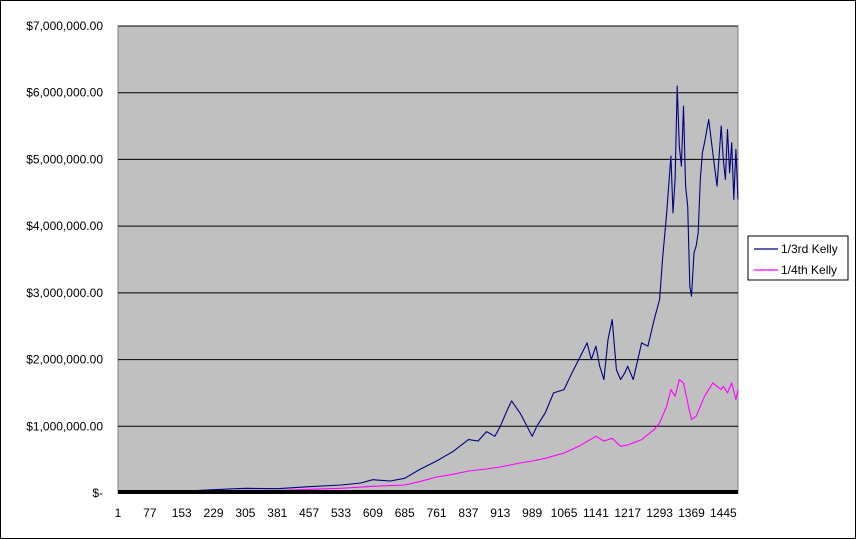 The height and width of the screenshot is (539, 856). What do you see at coordinates (64, 26) in the screenshot?
I see `y-tick-label: $7,000,000.00` at bounding box center [64, 26].